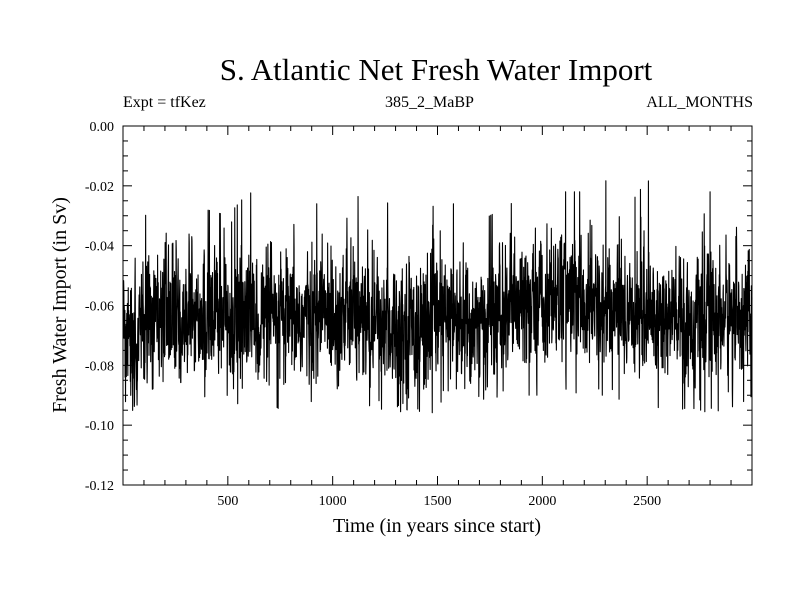 Image resolution: width=800 pixels, height=600 pixels. Describe the element at coordinates (542, 501) in the screenshot. I see `x-tick-label: 2000` at that location.